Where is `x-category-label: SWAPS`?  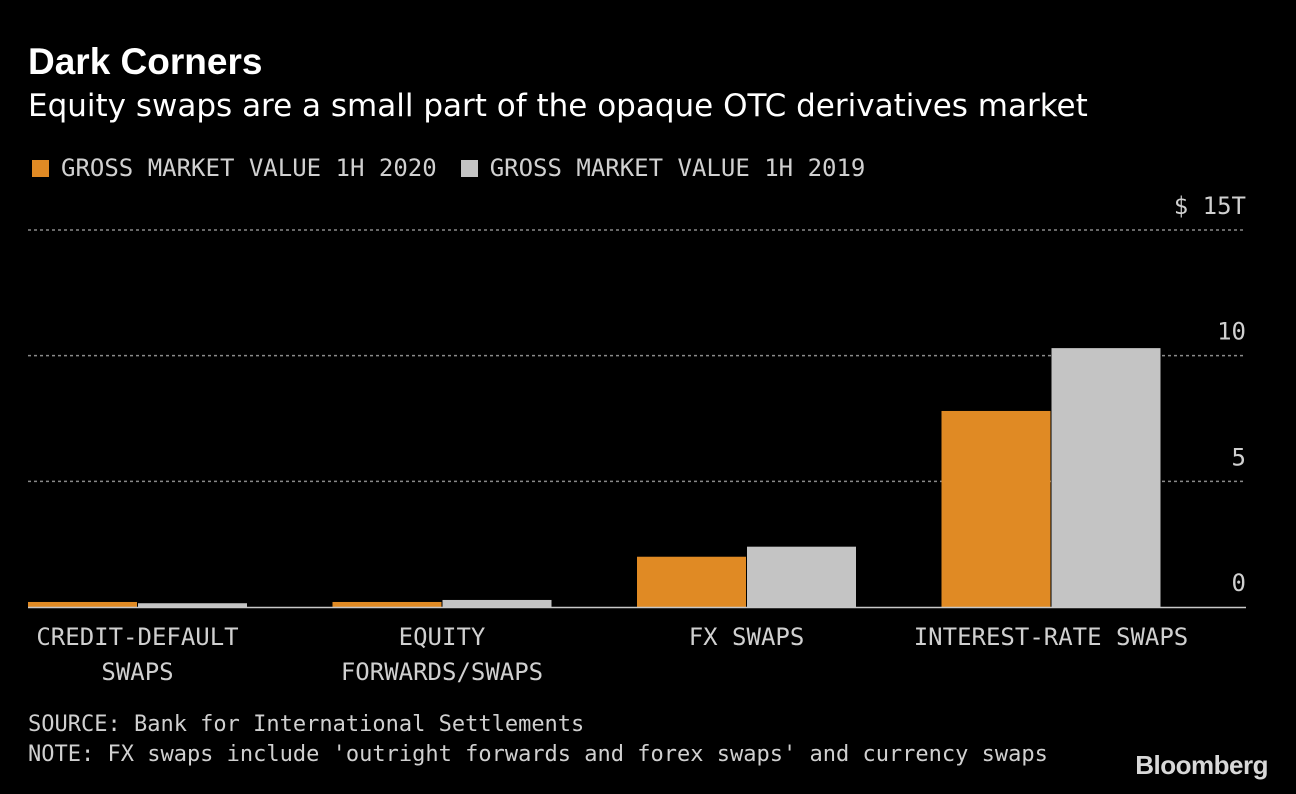
x-category-label: SWAPS is located at coordinates (137, 672).